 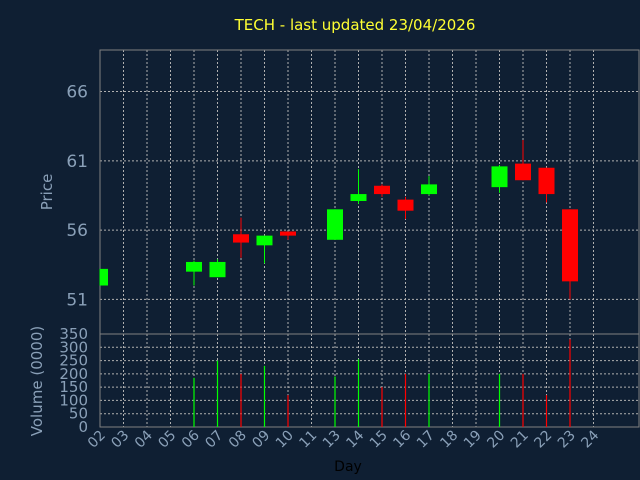 What do you see at coordinates (73, 387) in the screenshot?
I see `volume-tick-label: 150` at bounding box center [73, 387].